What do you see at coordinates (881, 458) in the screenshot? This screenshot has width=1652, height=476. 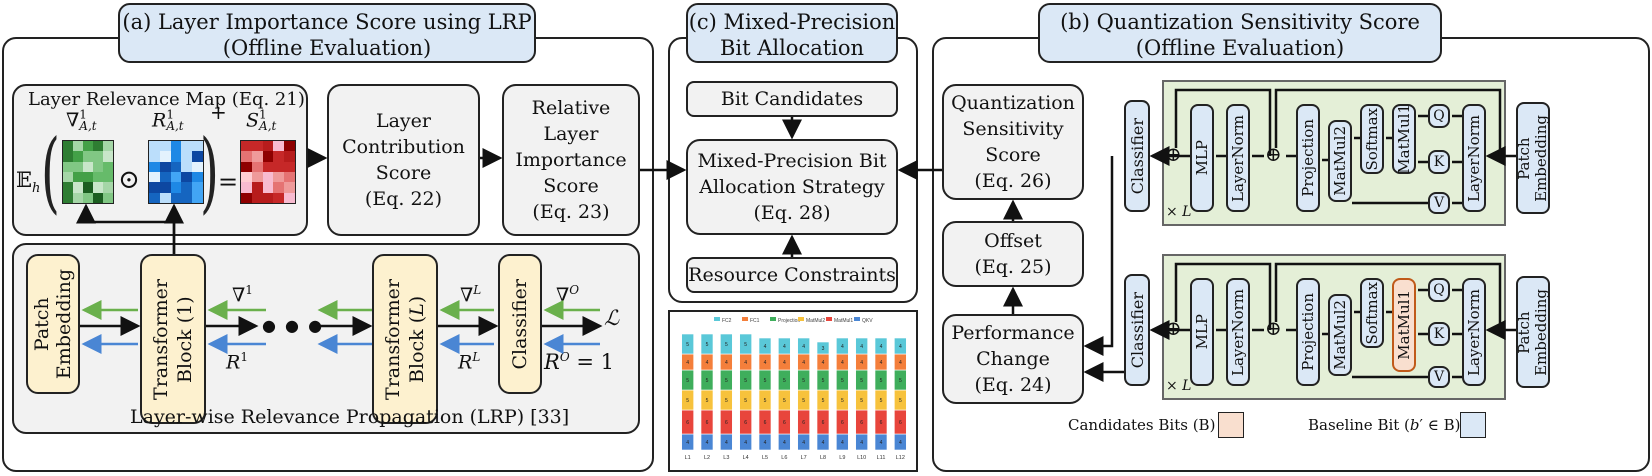 I see `chart-x-tick-label: L11` at bounding box center [881, 458].